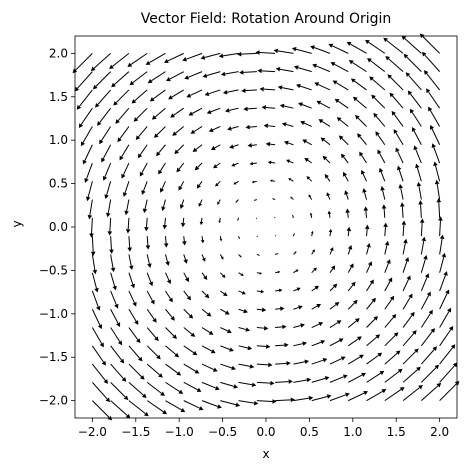  Describe the element at coordinates (58, 227) in the screenshot. I see `y-tick-label: 0.0` at that location.